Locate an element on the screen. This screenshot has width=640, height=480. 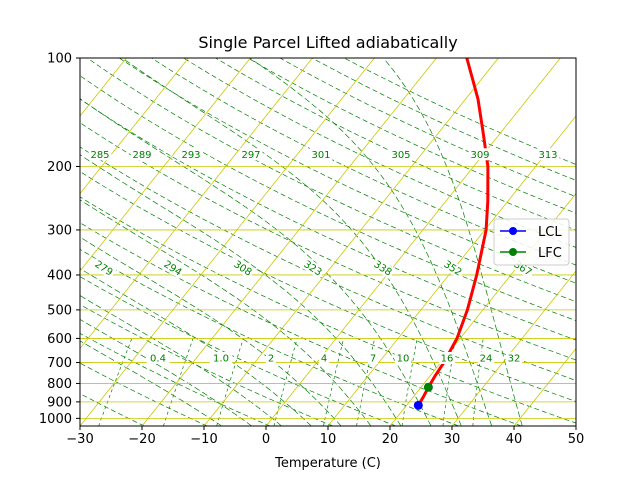
svg-text: 313 is located at coordinates (547, 155).